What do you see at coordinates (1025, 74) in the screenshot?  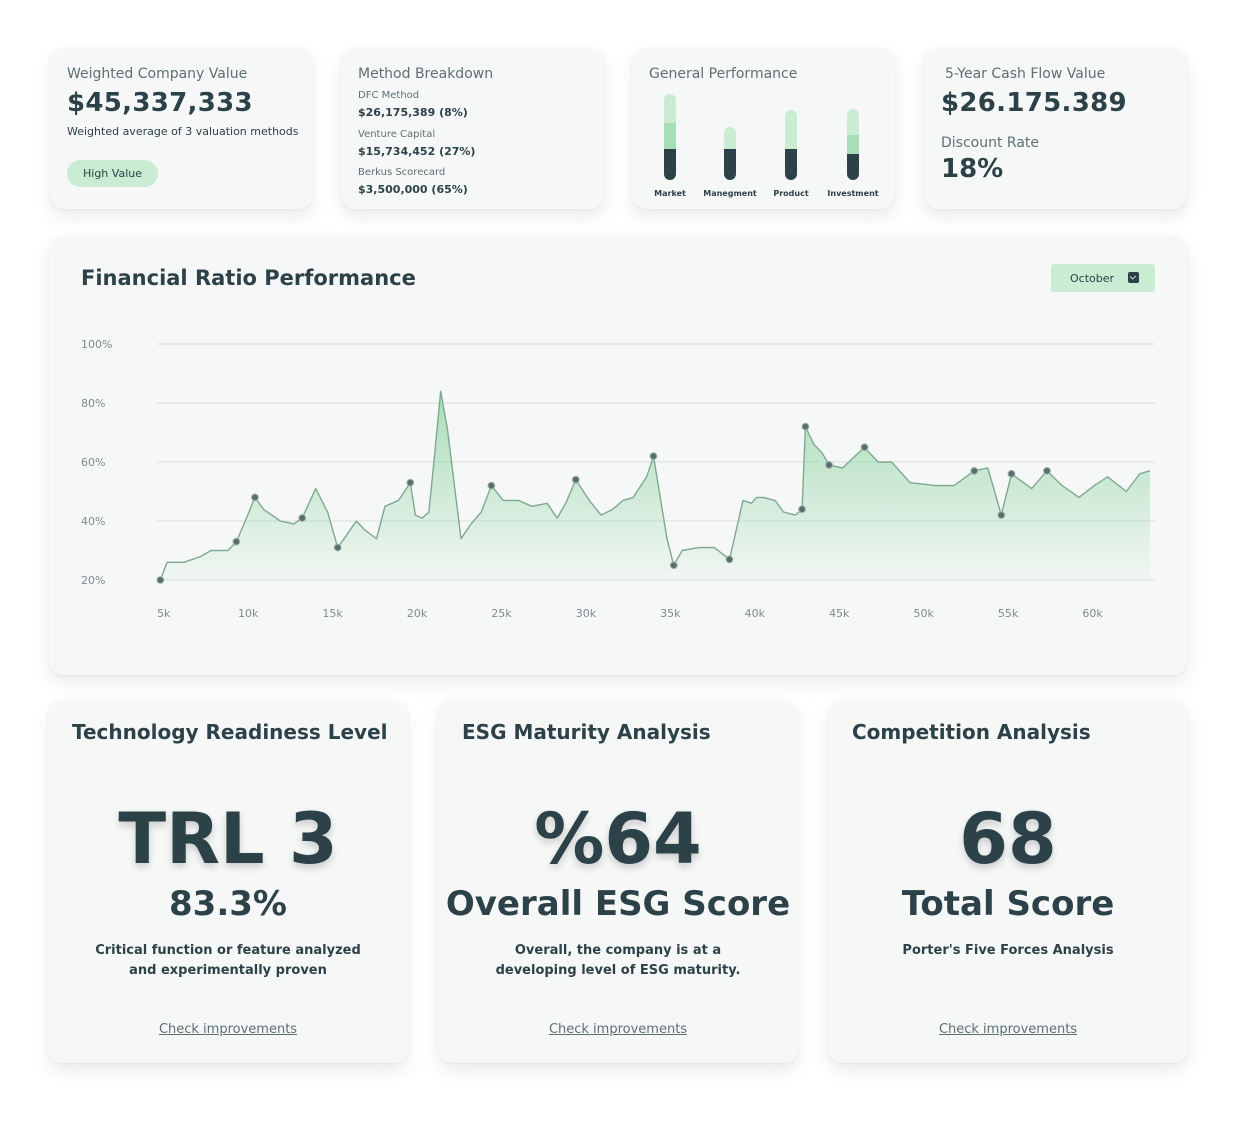 I see `cash-flow-label: 5-Year Cash Flow Value` at bounding box center [1025, 74].